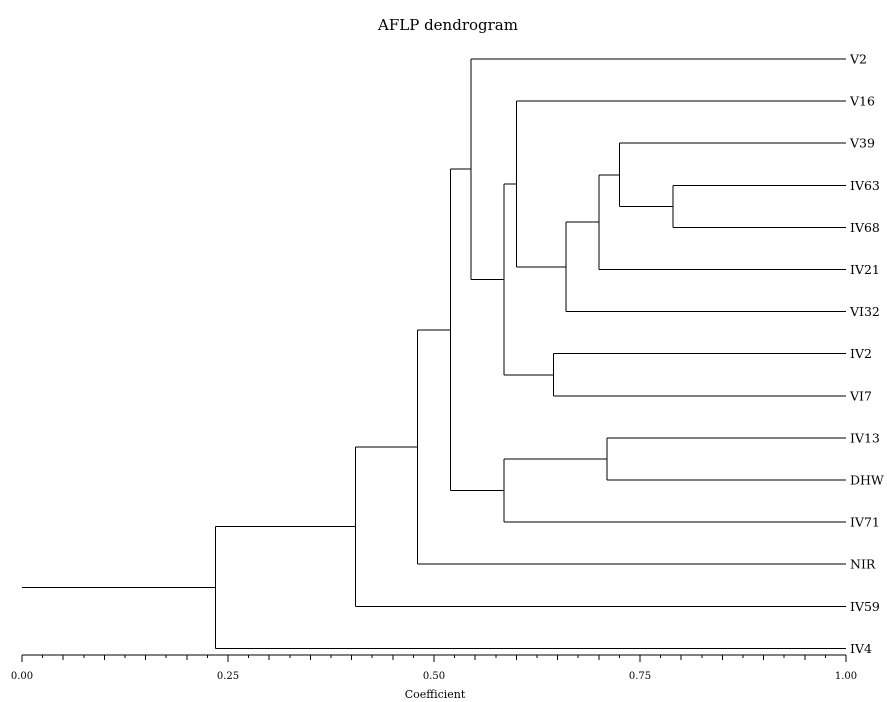 This screenshot has width=887, height=702. I want to click on leaf-label-iv63: IV63, so click(865, 185).